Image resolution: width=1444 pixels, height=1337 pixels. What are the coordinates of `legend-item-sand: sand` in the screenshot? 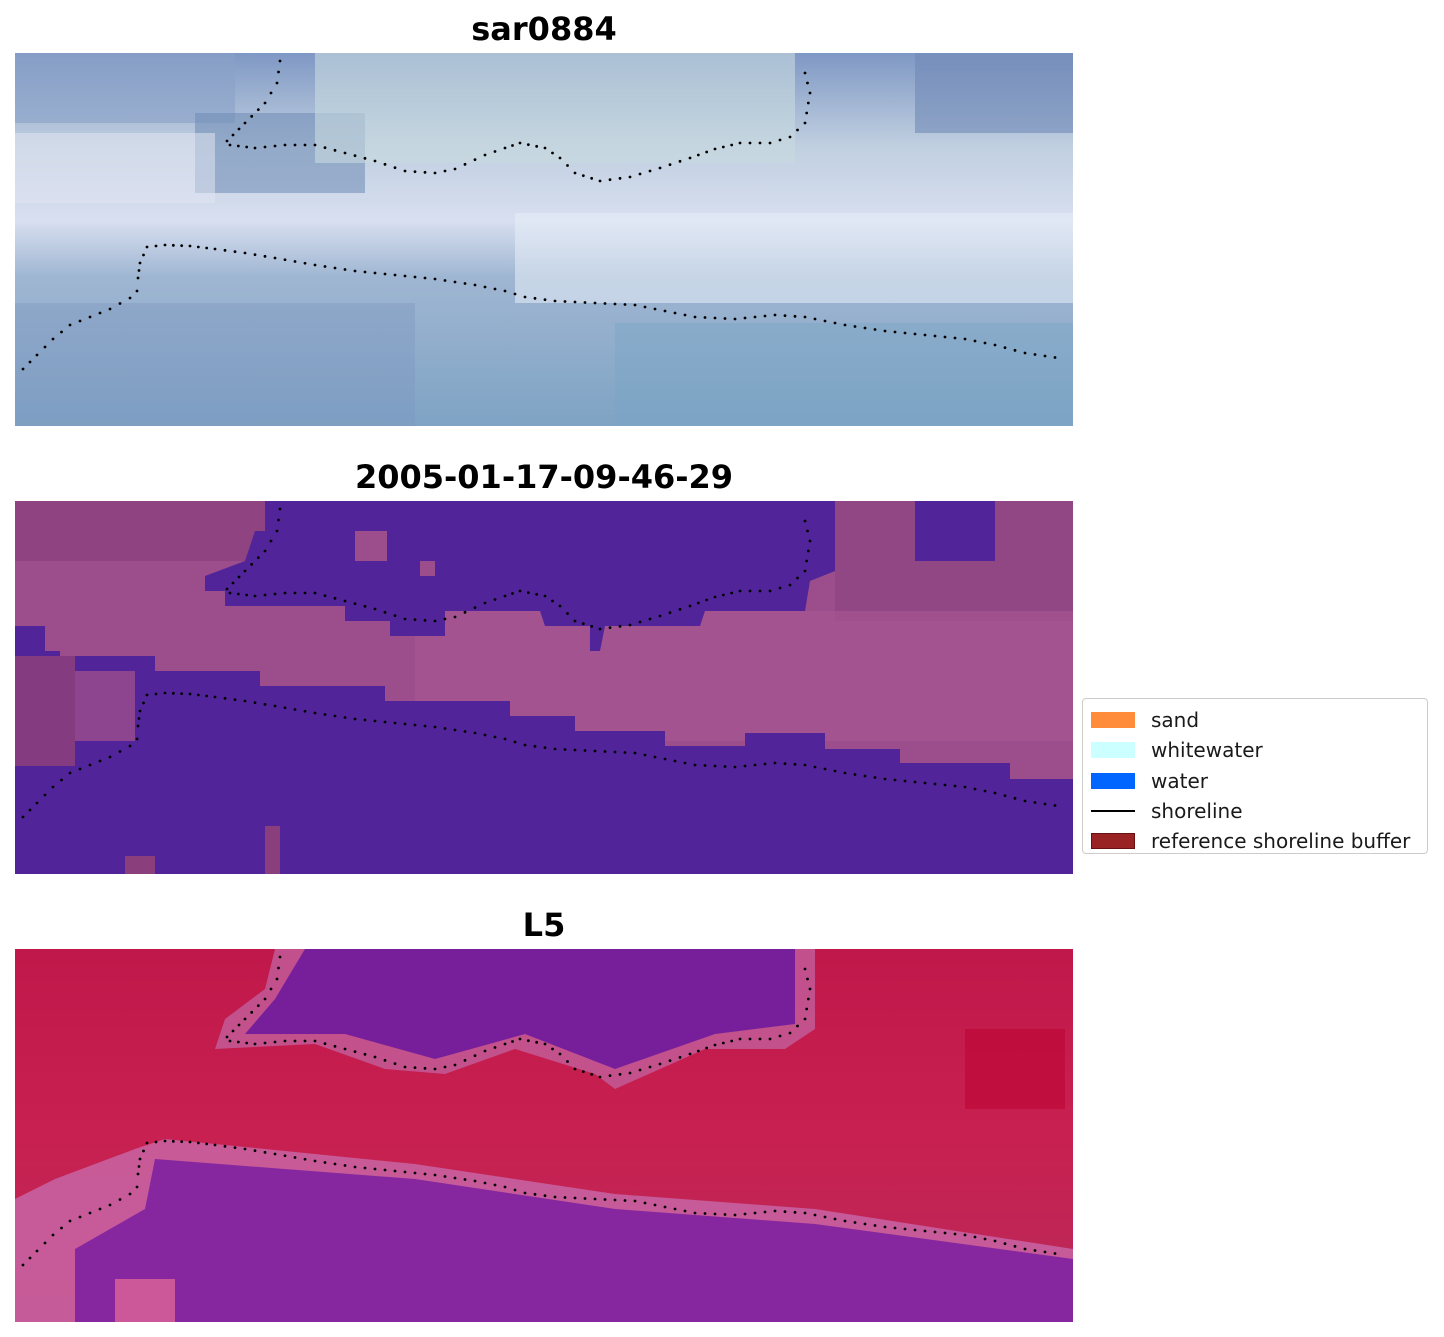 It's located at (1255, 720).